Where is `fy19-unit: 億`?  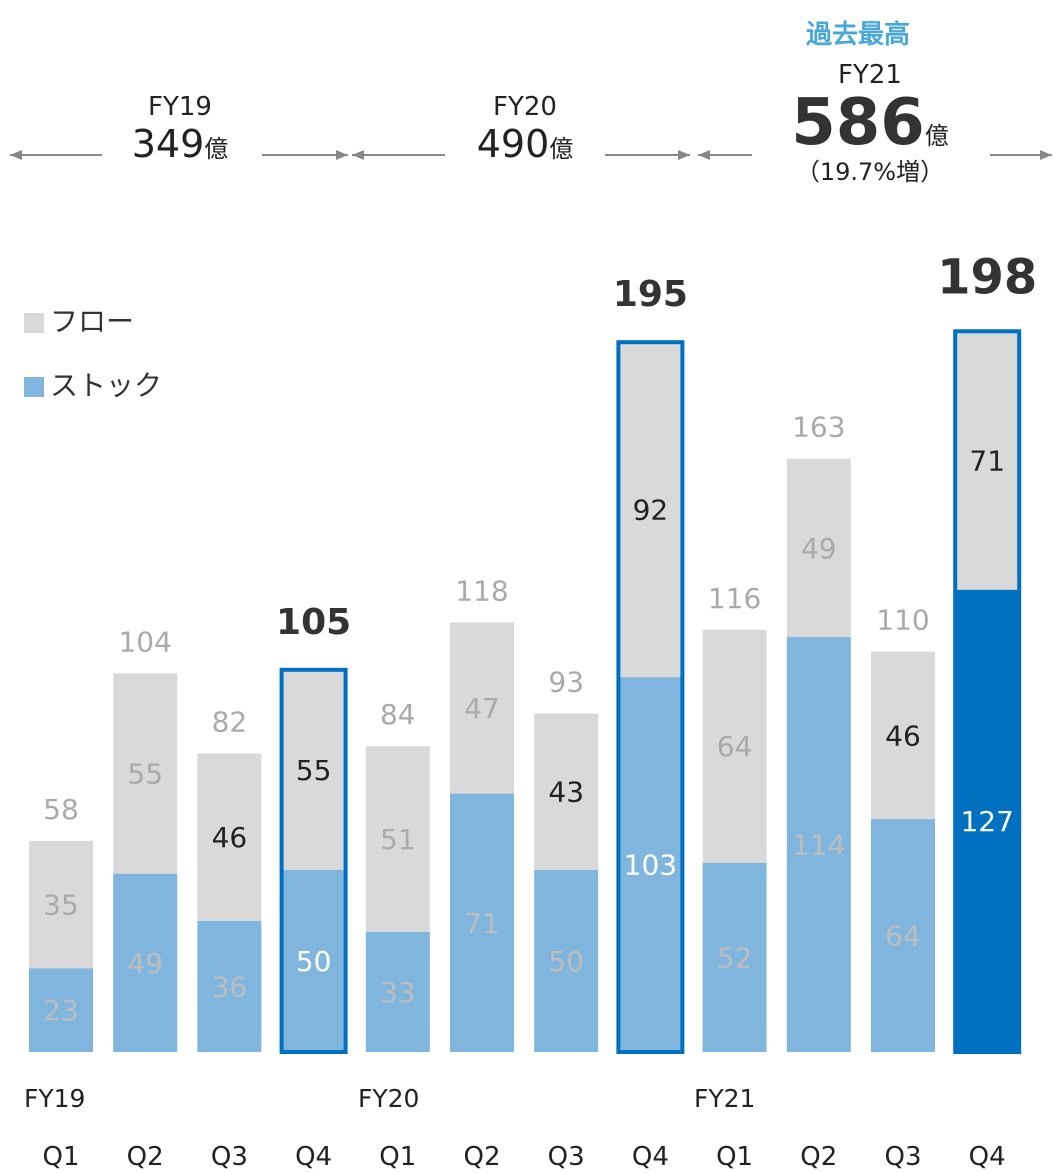 fy19-unit: 億 is located at coordinates (216, 149).